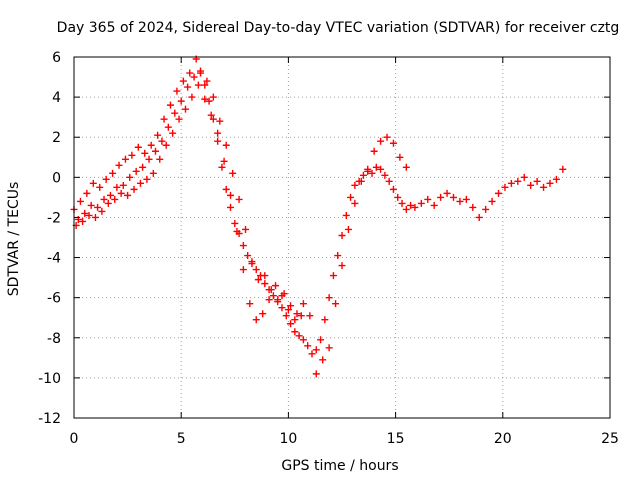 This screenshot has width=640, height=480. Describe the element at coordinates (14, 239) in the screenshot. I see `y-axis-label: SDTVAR / TECUs` at that location.